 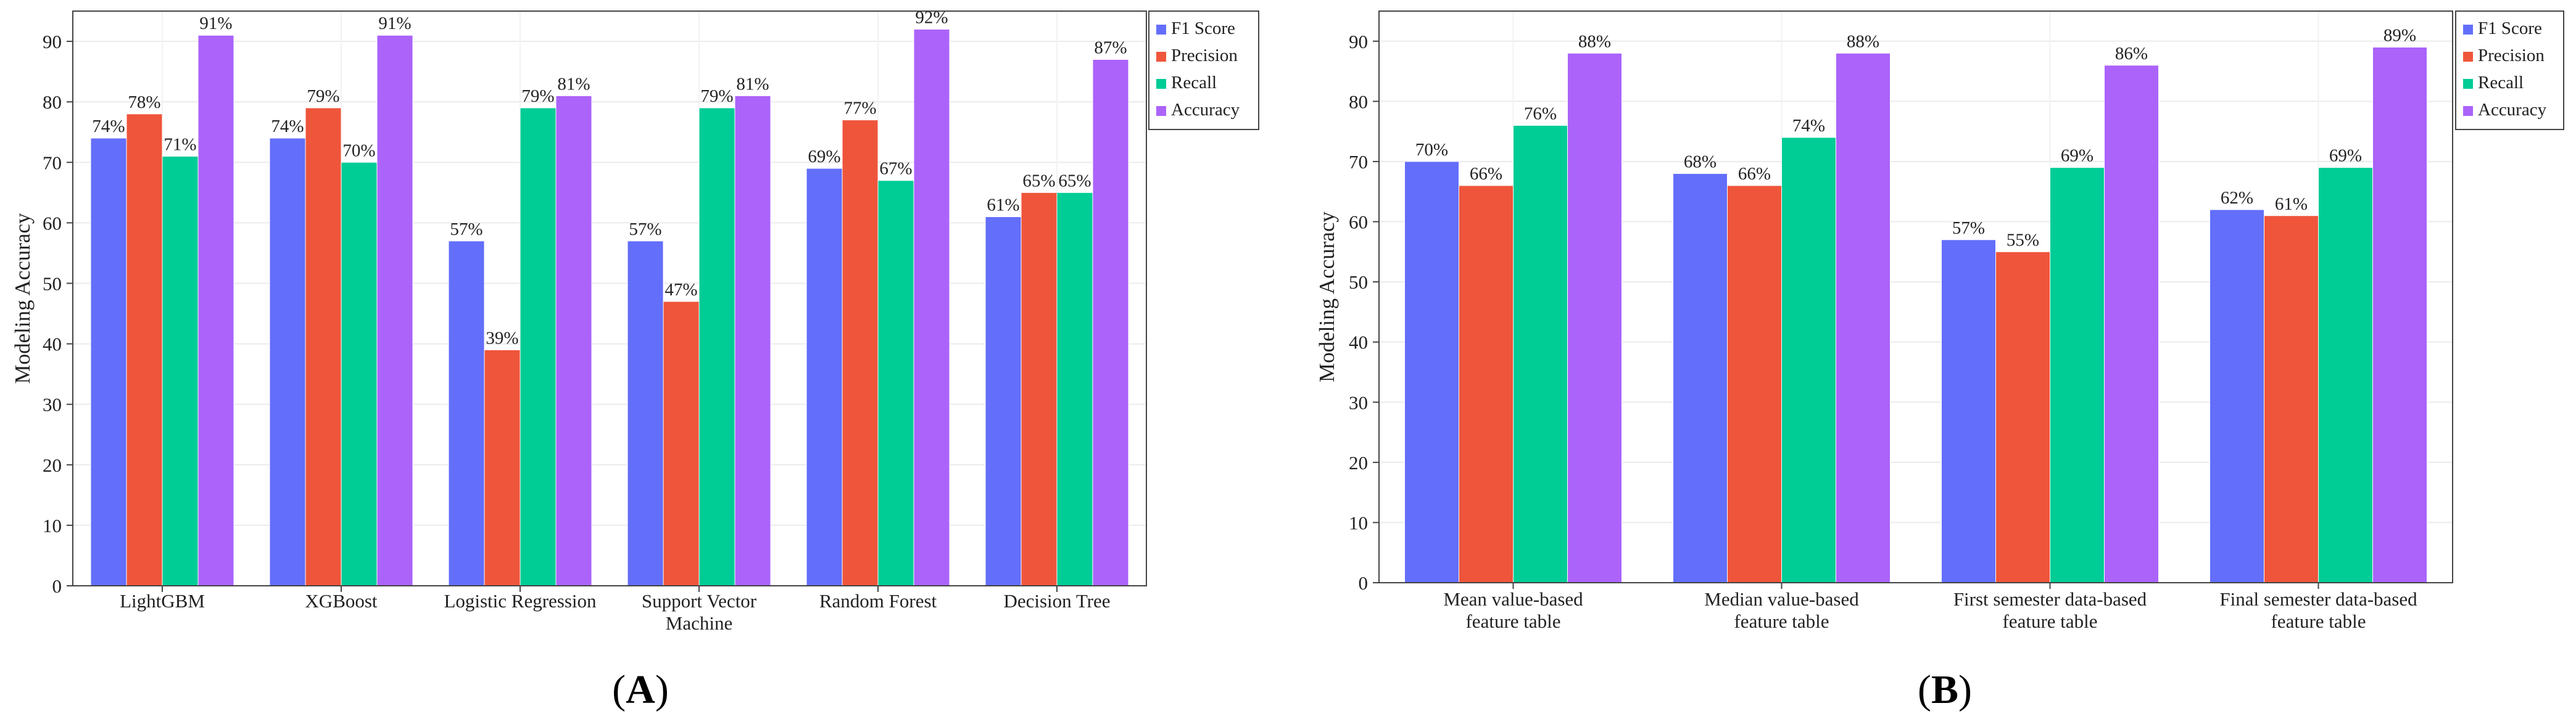 What do you see at coordinates (860, 109) in the screenshot?
I see `data-label: 77%` at bounding box center [860, 109].